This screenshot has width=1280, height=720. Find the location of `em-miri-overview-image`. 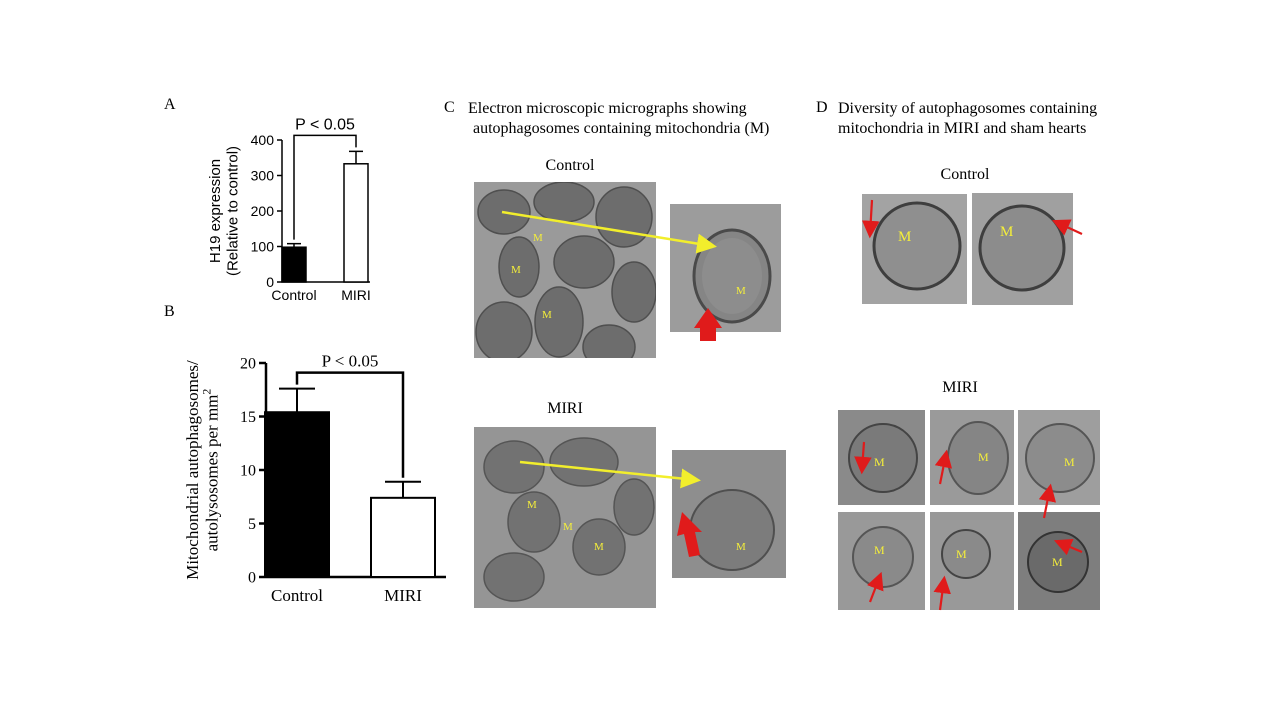

em-miri-overview-image is located at coordinates (565, 517).